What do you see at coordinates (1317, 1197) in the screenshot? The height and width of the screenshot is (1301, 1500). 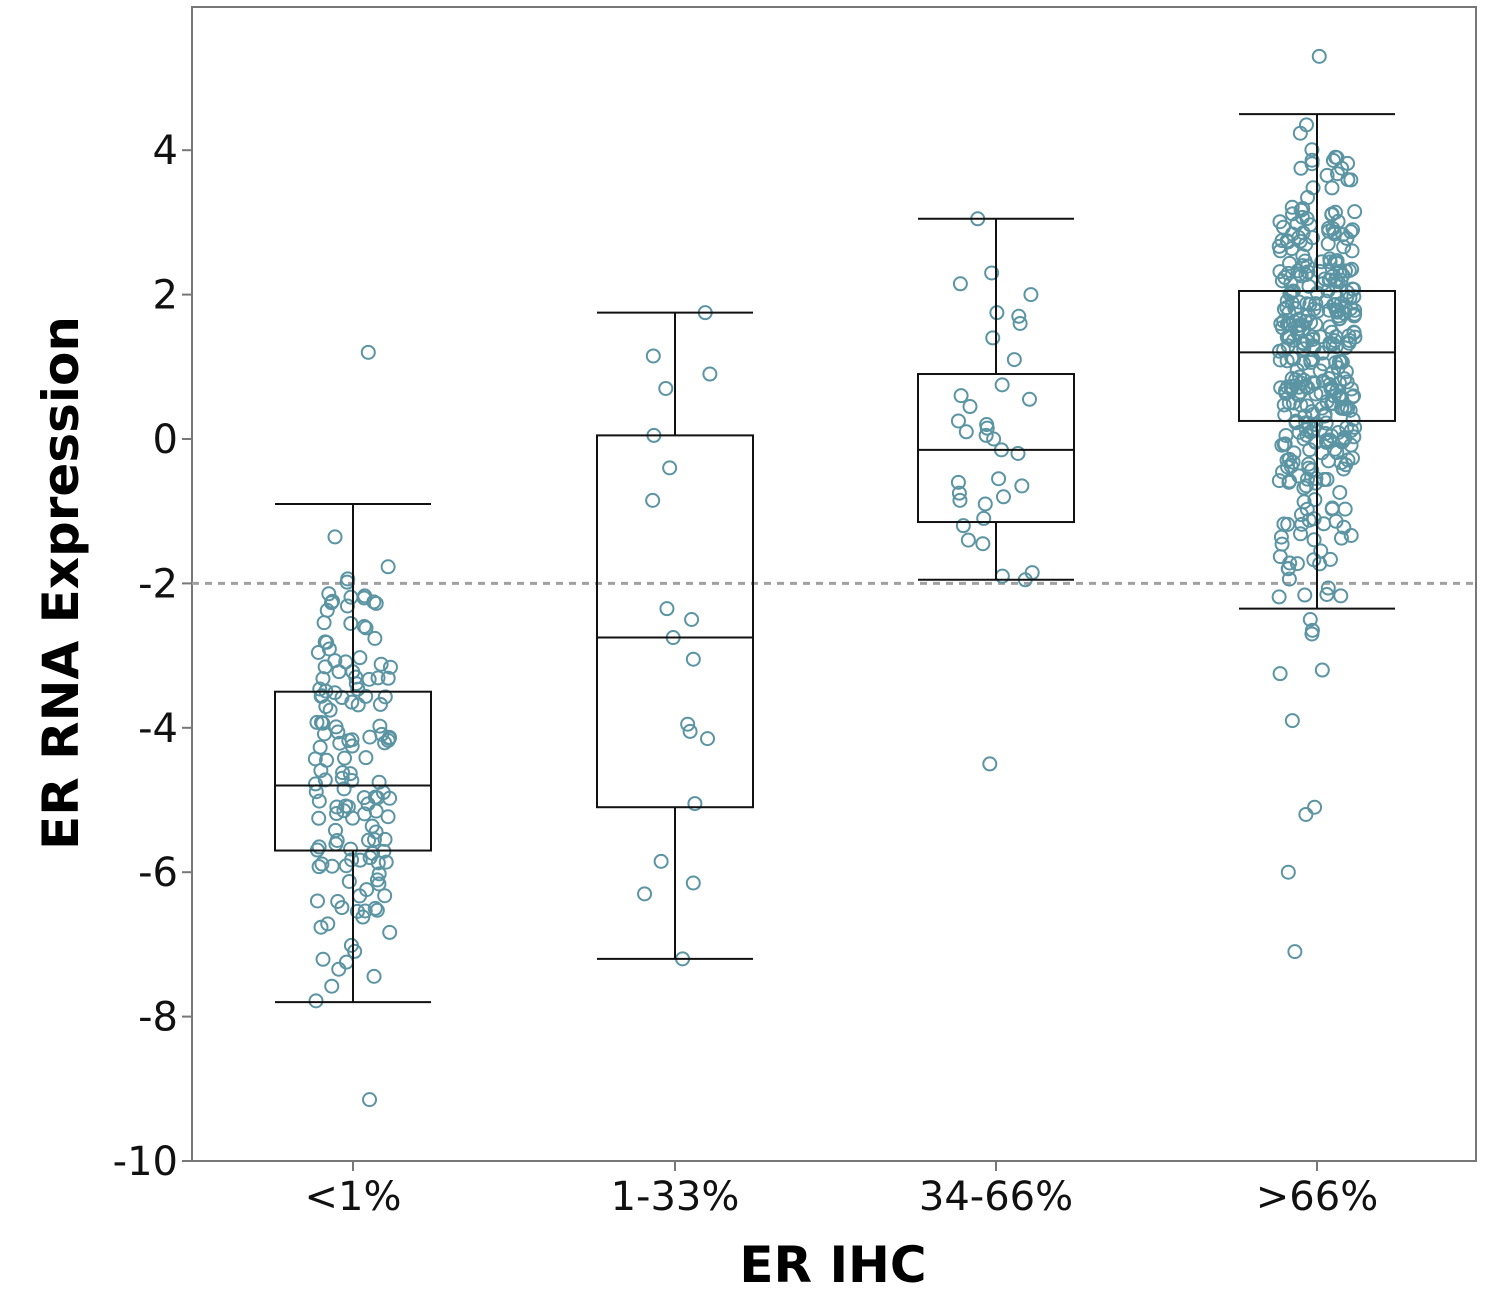 I see `x-tick-label: >66%` at bounding box center [1317, 1197].